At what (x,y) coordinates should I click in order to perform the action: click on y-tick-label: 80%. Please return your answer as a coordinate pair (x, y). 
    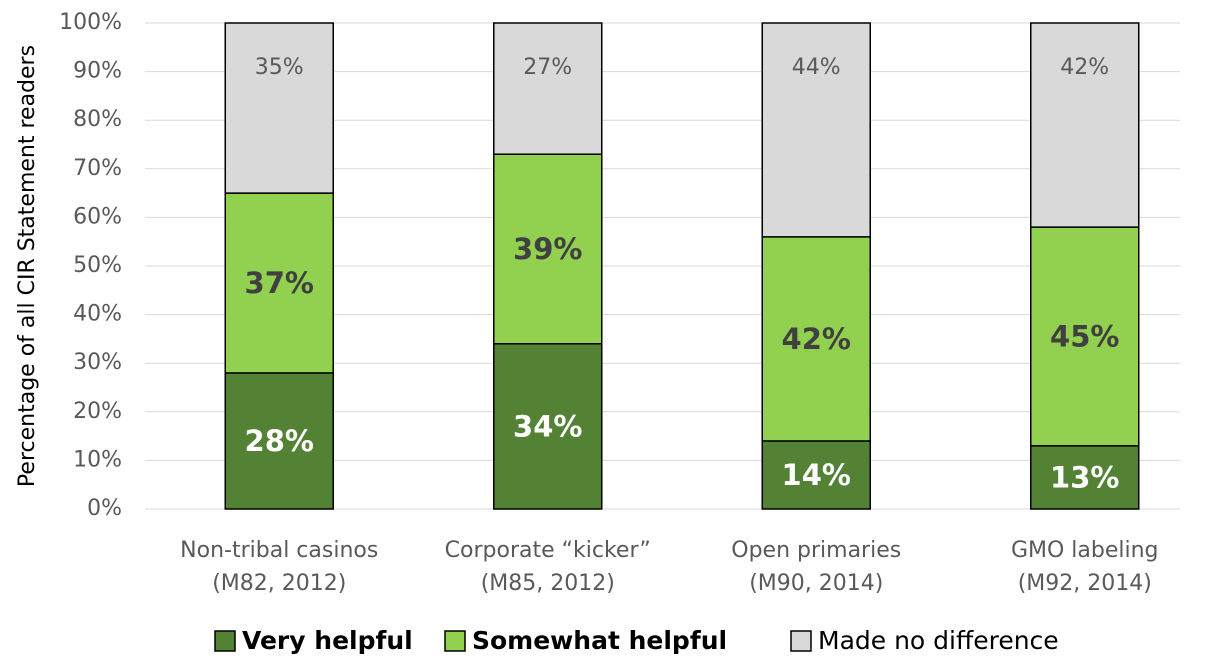
    Looking at the image, I should click on (97, 119).